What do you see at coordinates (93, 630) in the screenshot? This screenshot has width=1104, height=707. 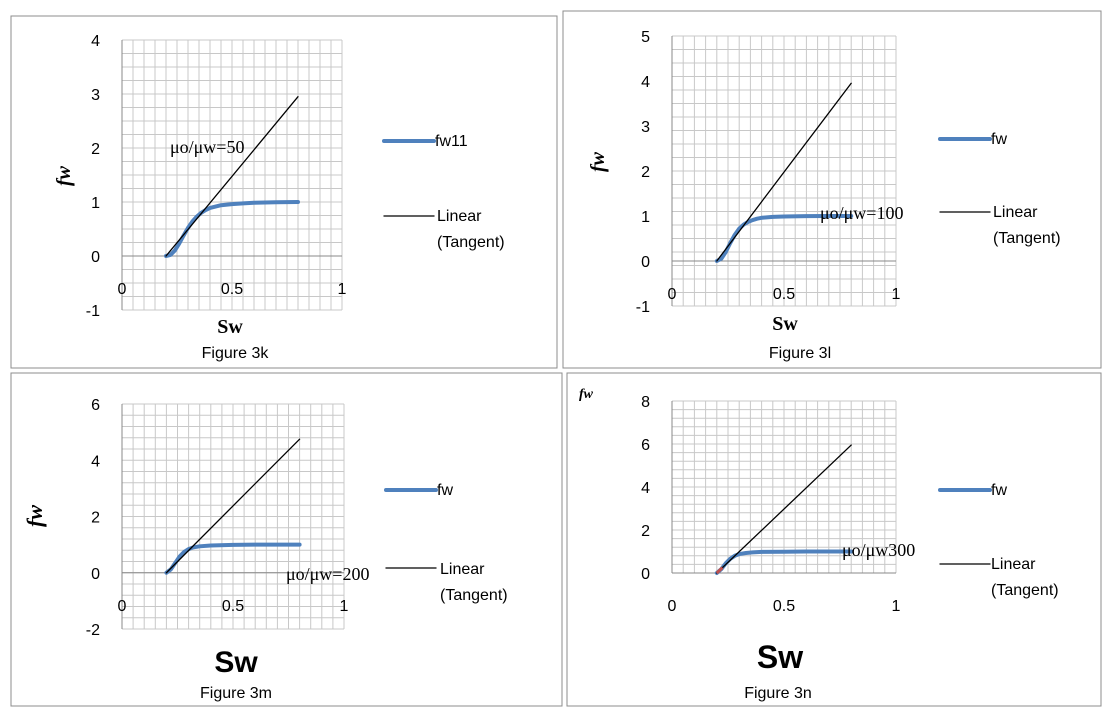 I see `y-tick-label: -2` at bounding box center [93, 630].